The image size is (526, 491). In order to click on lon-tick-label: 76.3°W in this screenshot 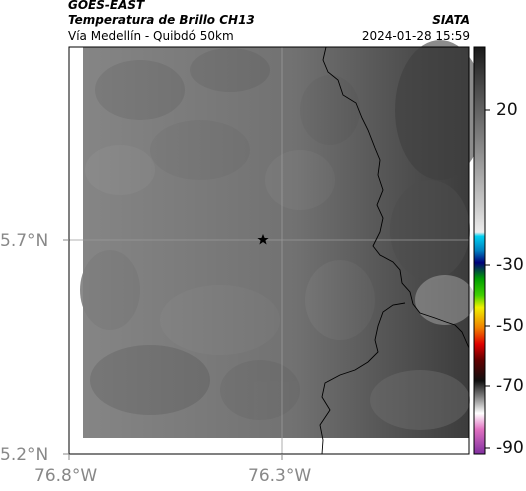, I will do `click(280, 476)`.